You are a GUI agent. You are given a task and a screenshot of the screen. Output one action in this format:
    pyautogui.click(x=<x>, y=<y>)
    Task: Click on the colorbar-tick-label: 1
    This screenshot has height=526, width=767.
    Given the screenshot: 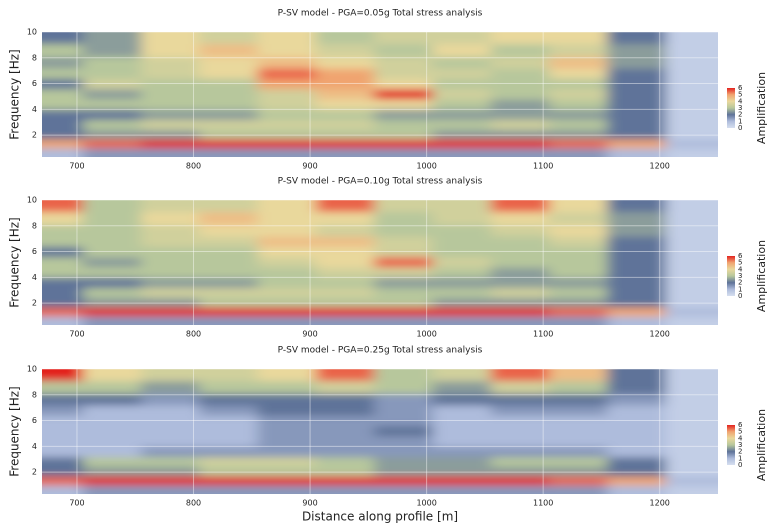 What is the action you would take?
    pyautogui.click(x=740, y=289)
    